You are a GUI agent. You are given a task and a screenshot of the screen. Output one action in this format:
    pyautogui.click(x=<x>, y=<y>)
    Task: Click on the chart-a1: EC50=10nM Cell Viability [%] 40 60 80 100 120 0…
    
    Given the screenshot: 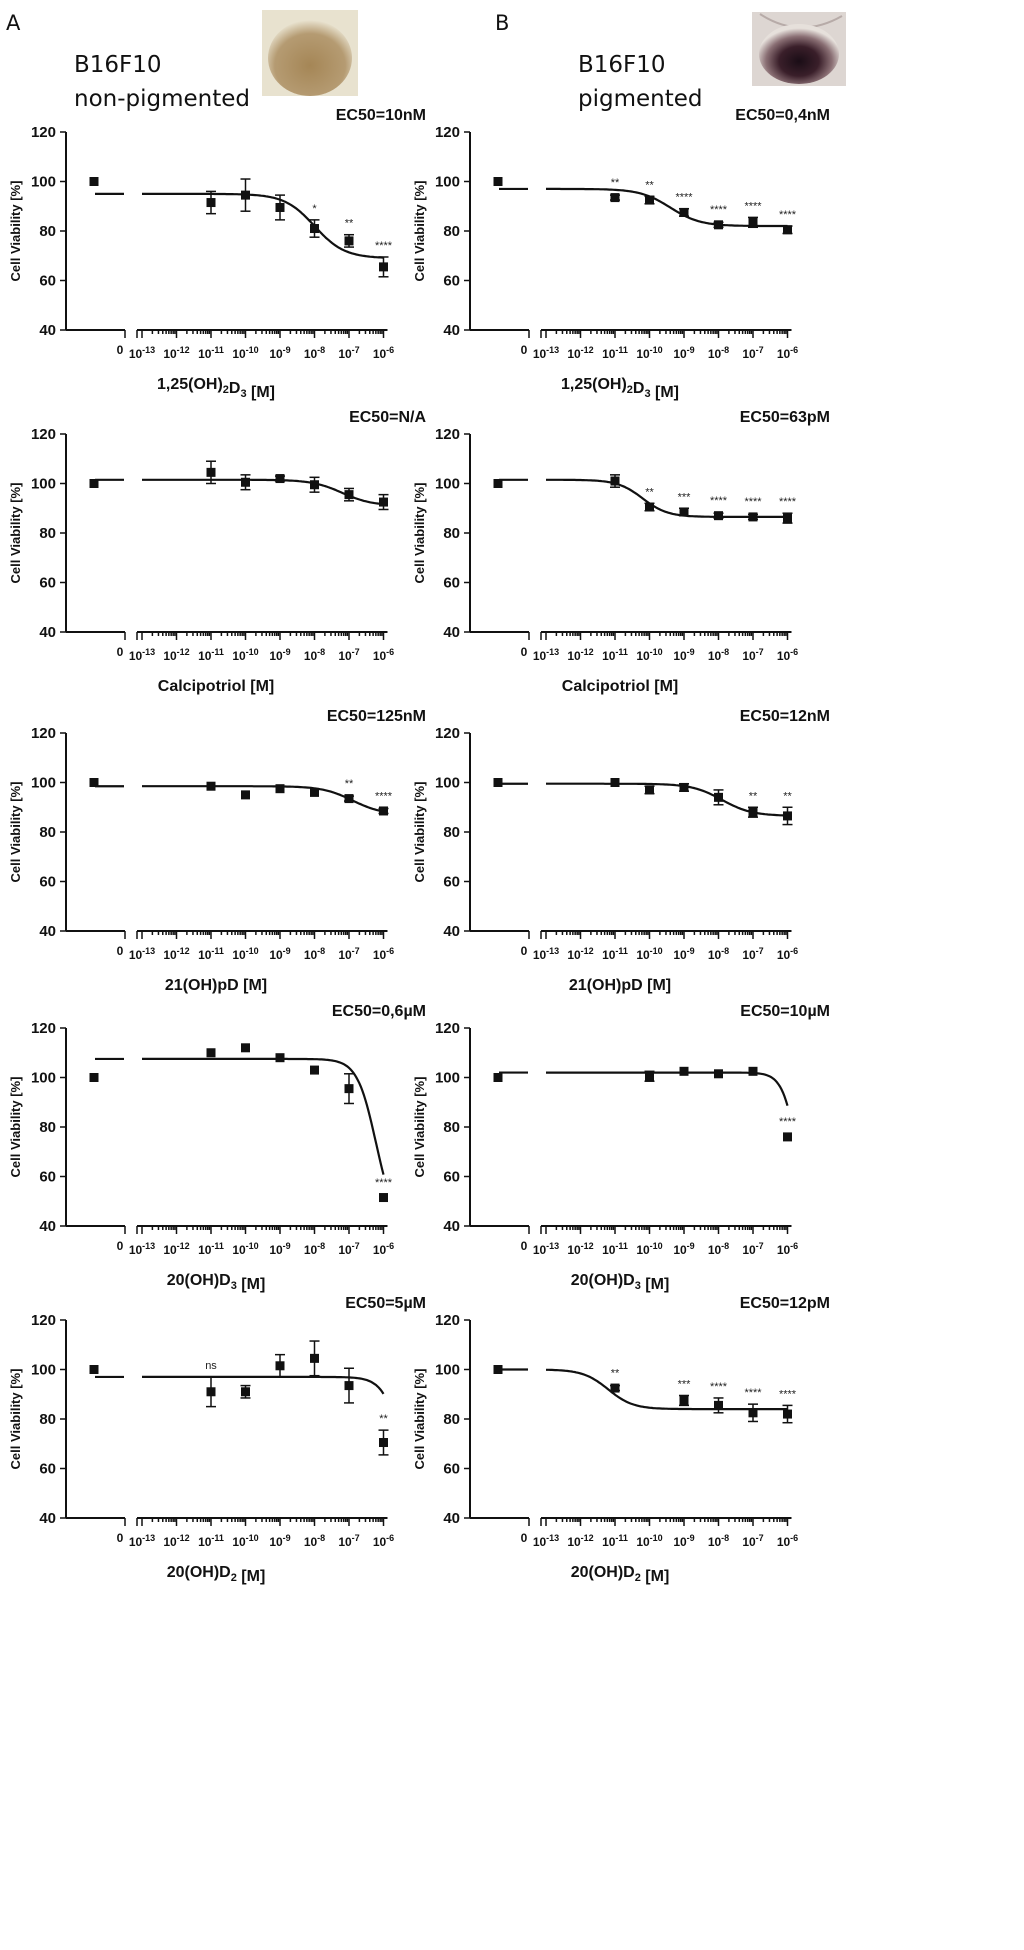 What is the action you would take?
    pyautogui.click(x=217, y=254)
    